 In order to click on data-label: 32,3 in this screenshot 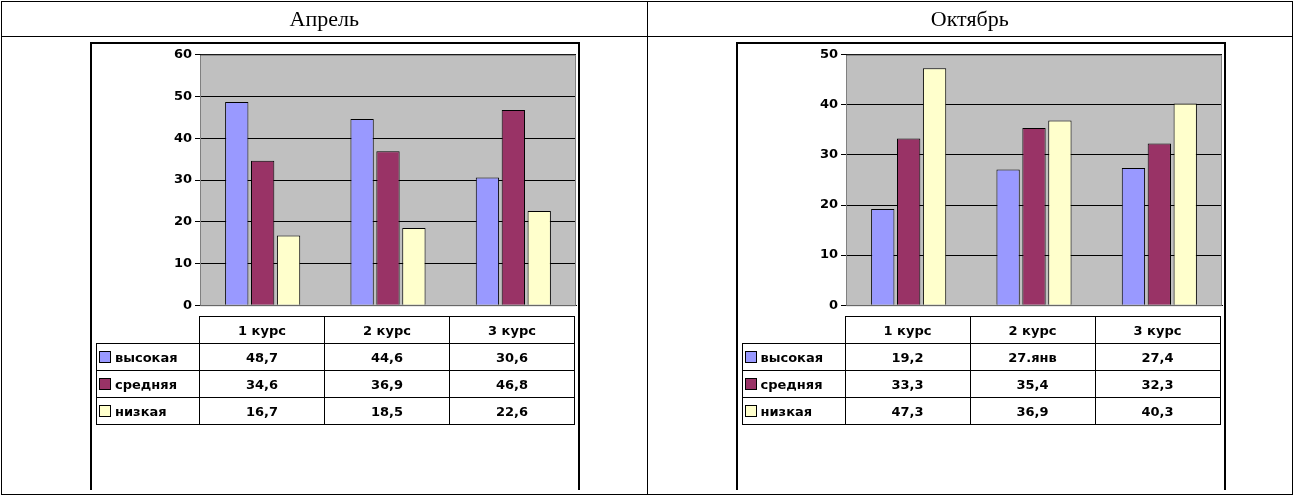, I will do `click(1157, 384)`.